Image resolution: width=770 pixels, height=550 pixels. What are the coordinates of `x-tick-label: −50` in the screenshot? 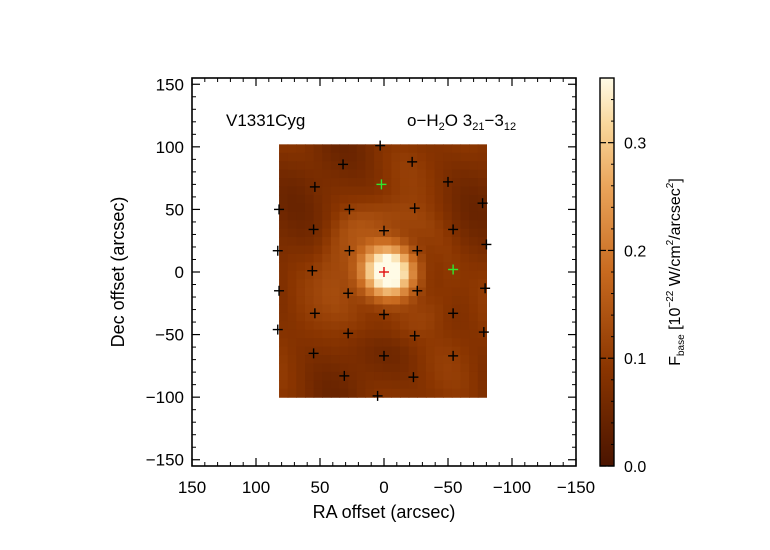 It's located at (448, 487).